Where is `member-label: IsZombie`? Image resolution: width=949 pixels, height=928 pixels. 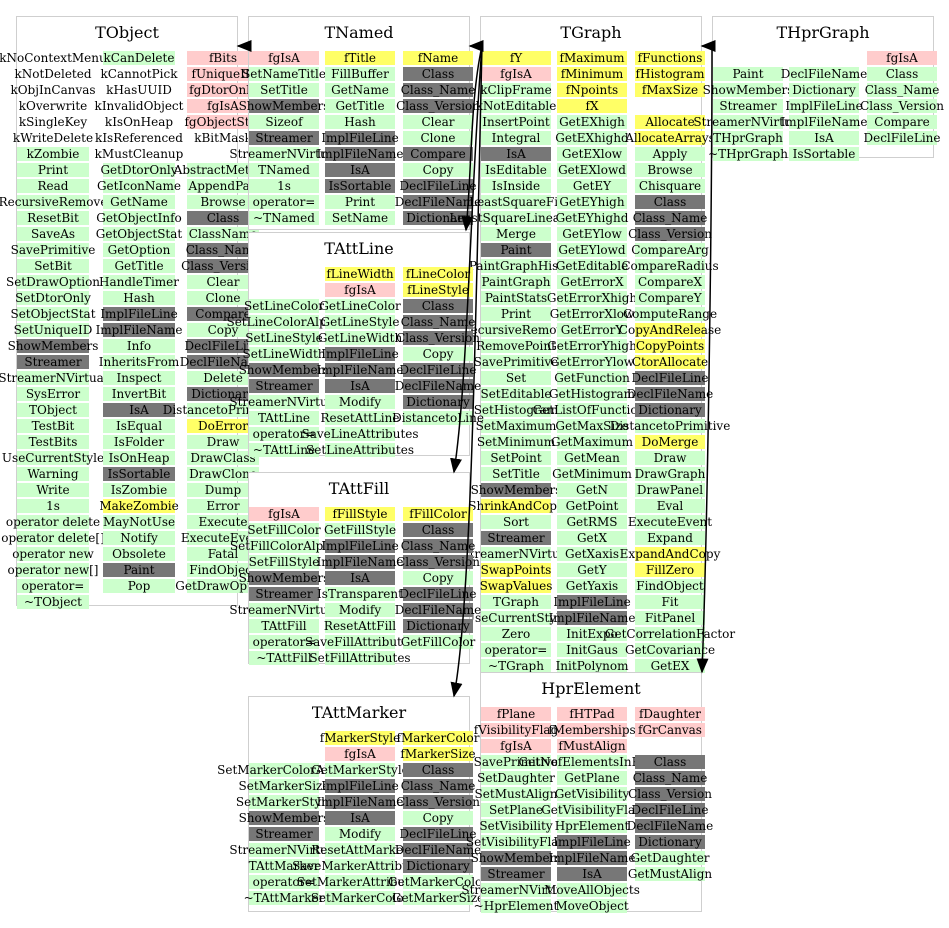 member-label: IsZombie is located at coordinates (139, 490).